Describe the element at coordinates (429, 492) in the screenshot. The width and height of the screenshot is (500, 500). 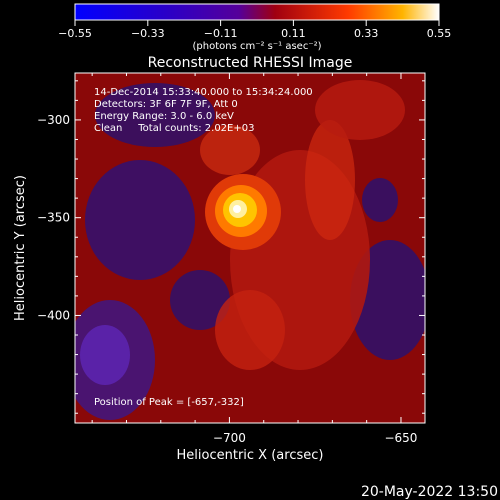
I see `footer-timestamp: 20-May-2022 13:50` at that location.